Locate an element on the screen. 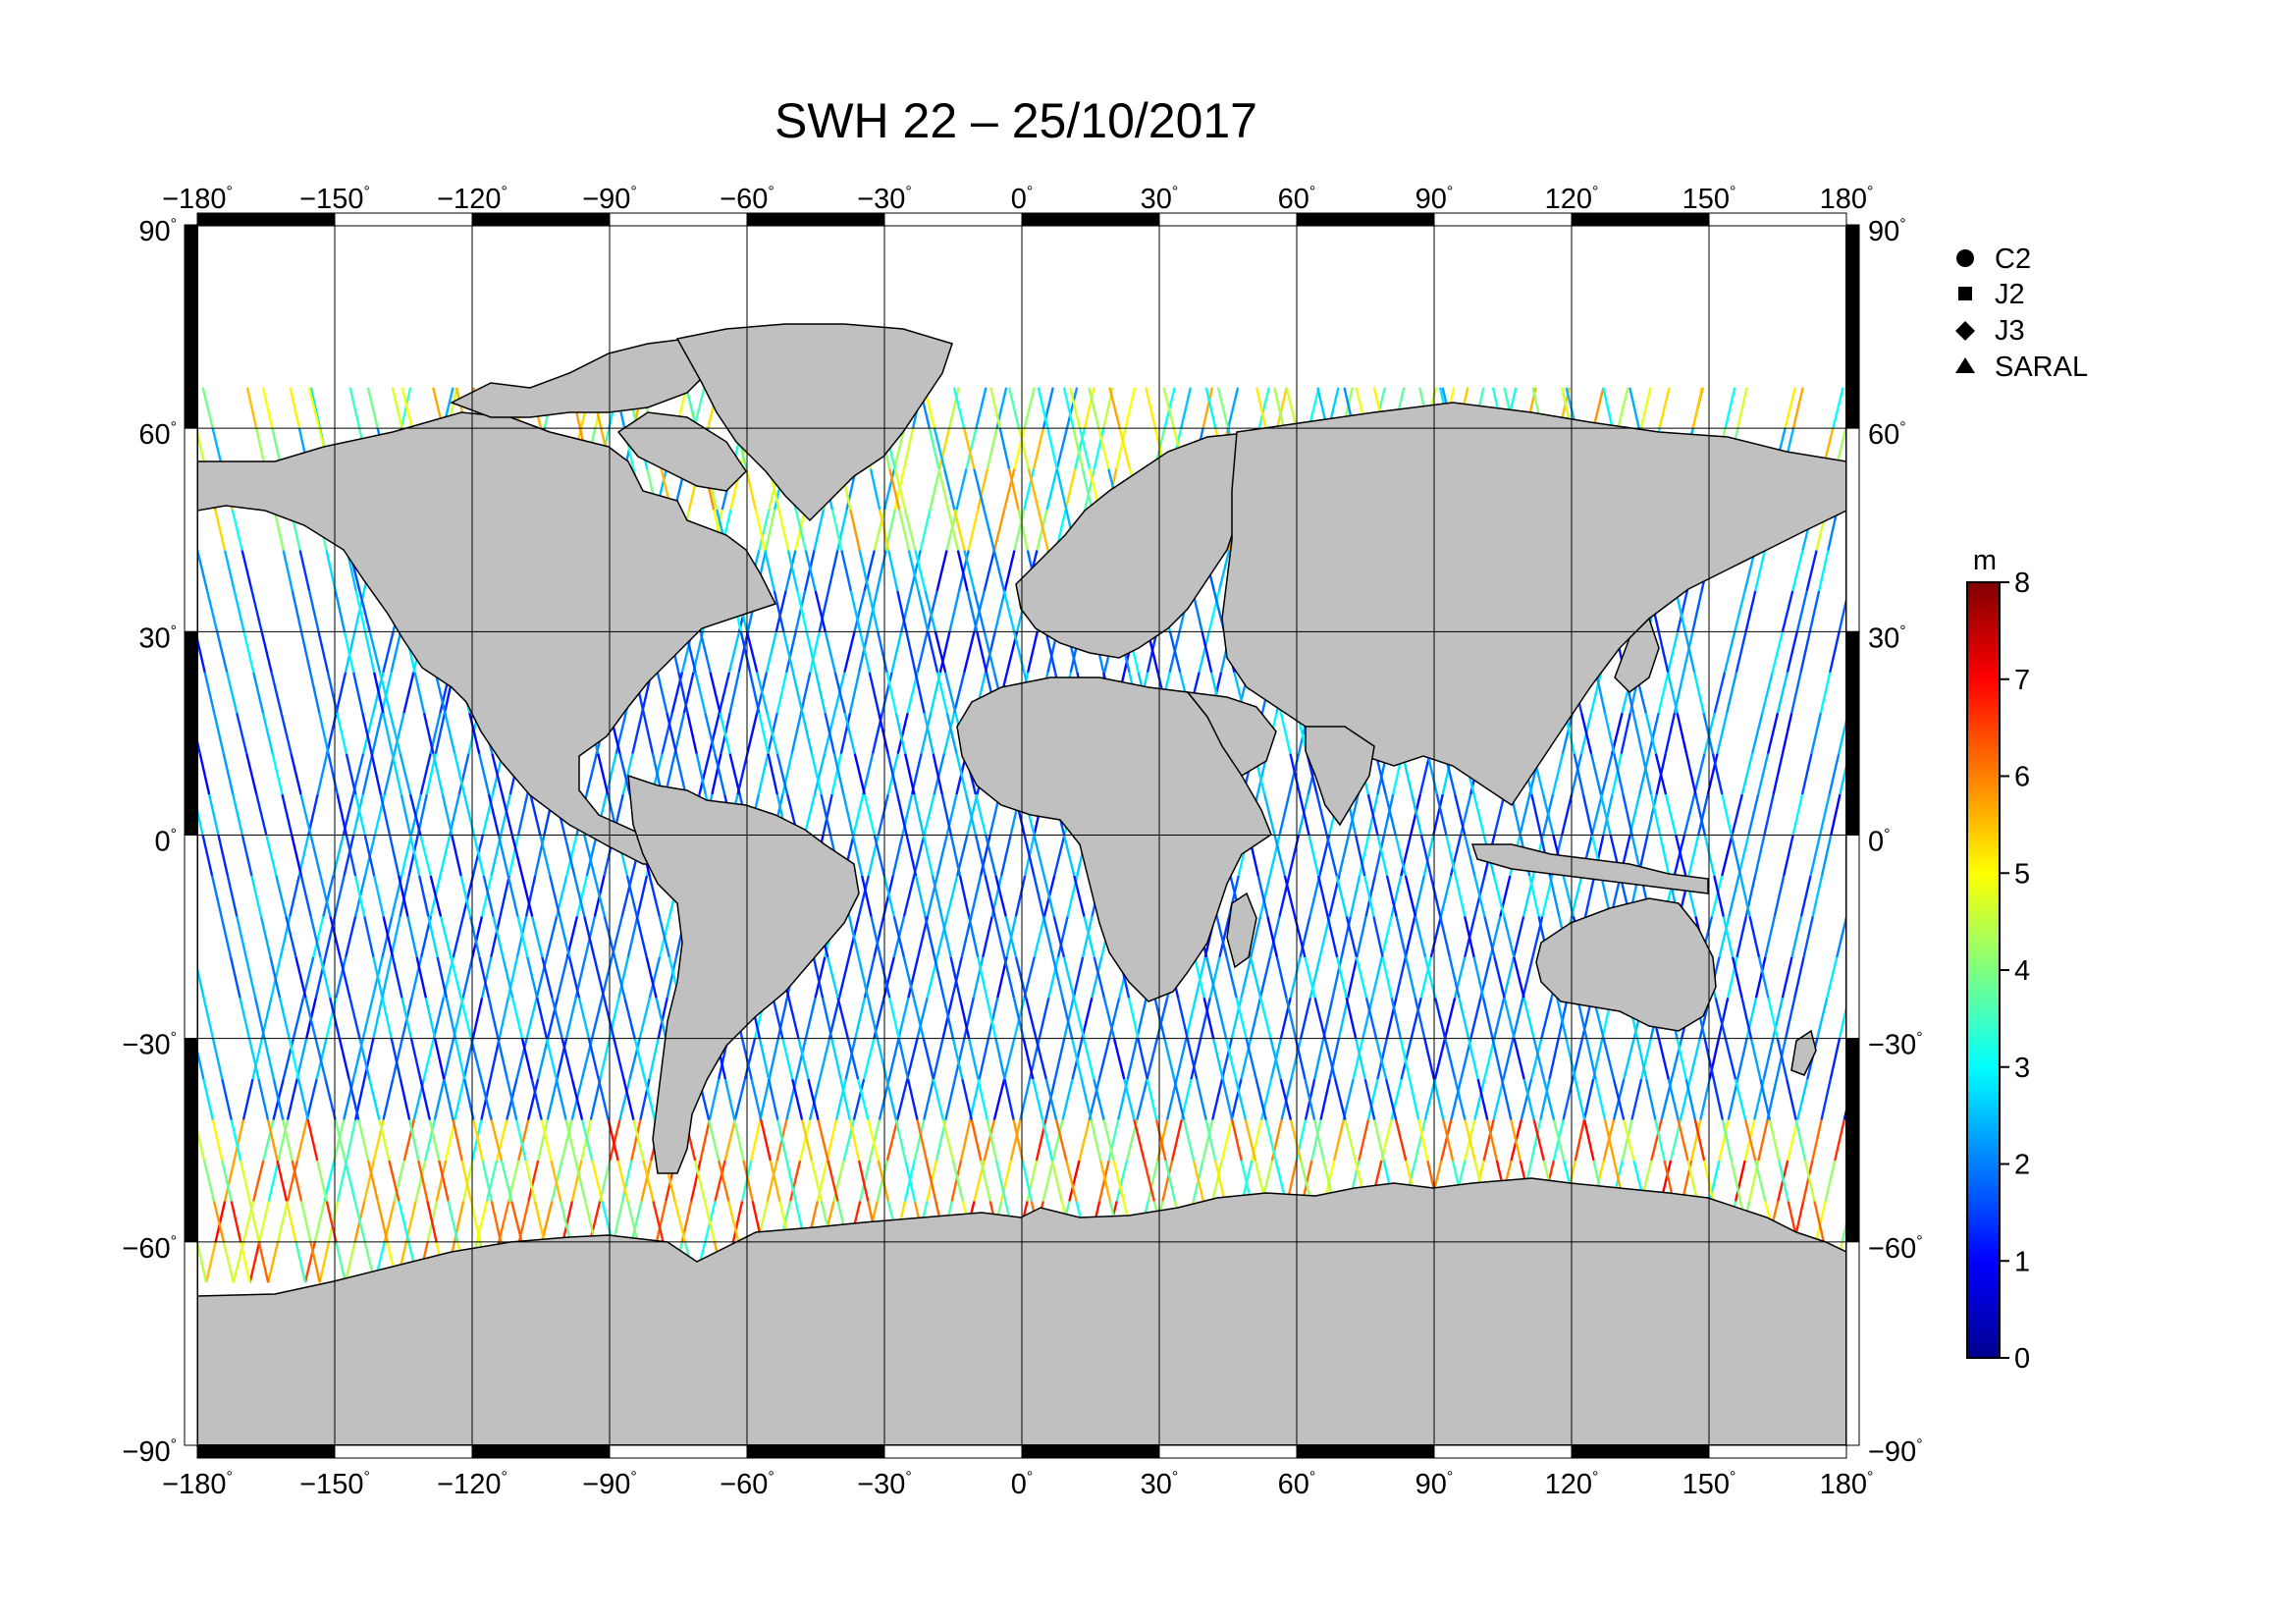 This screenshot has height=1623, width=2296. colorbar: m 0 1 2 3 4 5 6 7 8 is located at coordinates (1998, 960).